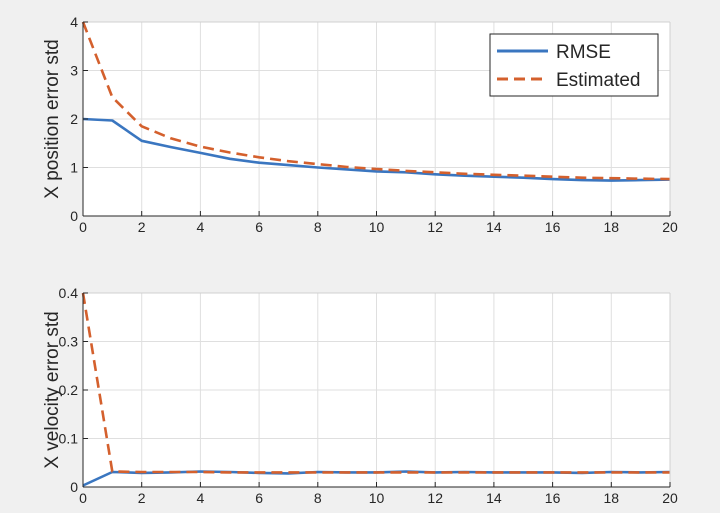 The height and width of the screenshot is (513, 720). What do you see at coordinates (598, 80) in the screenshot?
I see `legend-label-estimated: Estimated` at bounding box center [598, 80].